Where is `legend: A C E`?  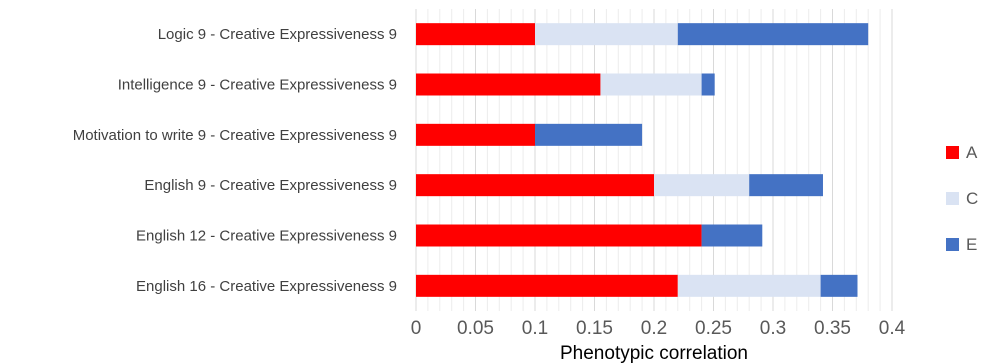 legend: A C E is located at coordinates (962, 198).